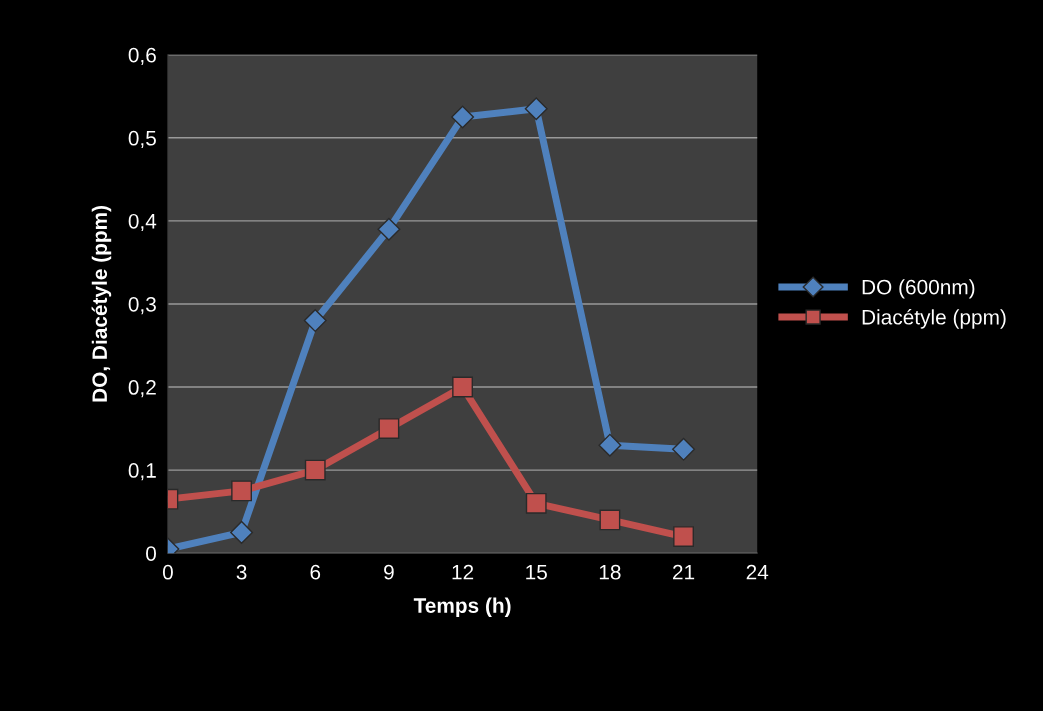  I want to click on y-tick-label: 0, so click(151, 553).